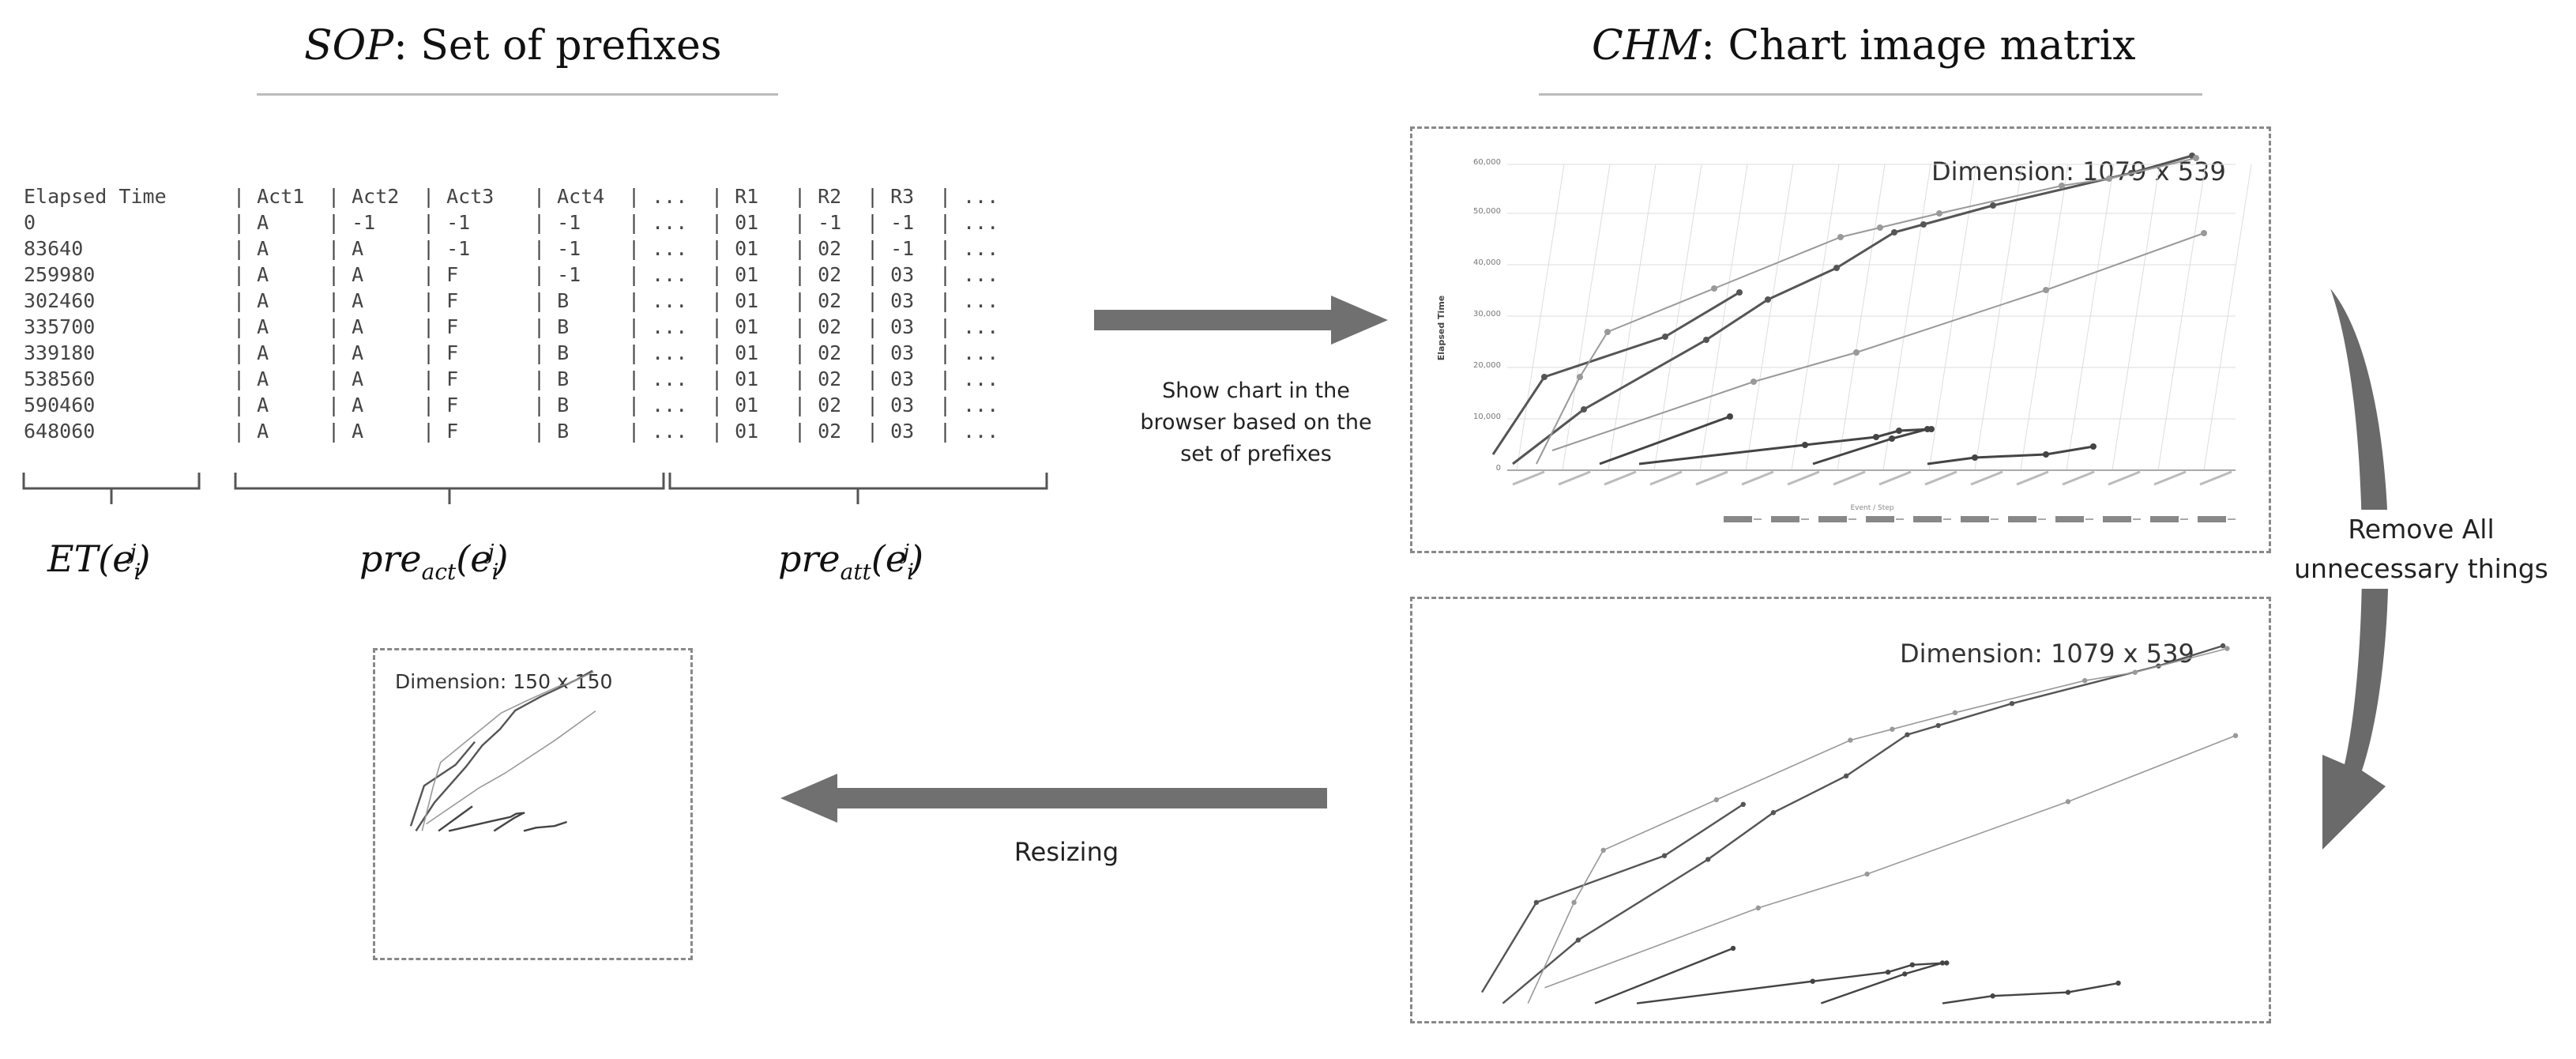  Describe the element at coordinates (60, 432) in the screenshot. I see `prefix-table-cell: 648060` at that location.